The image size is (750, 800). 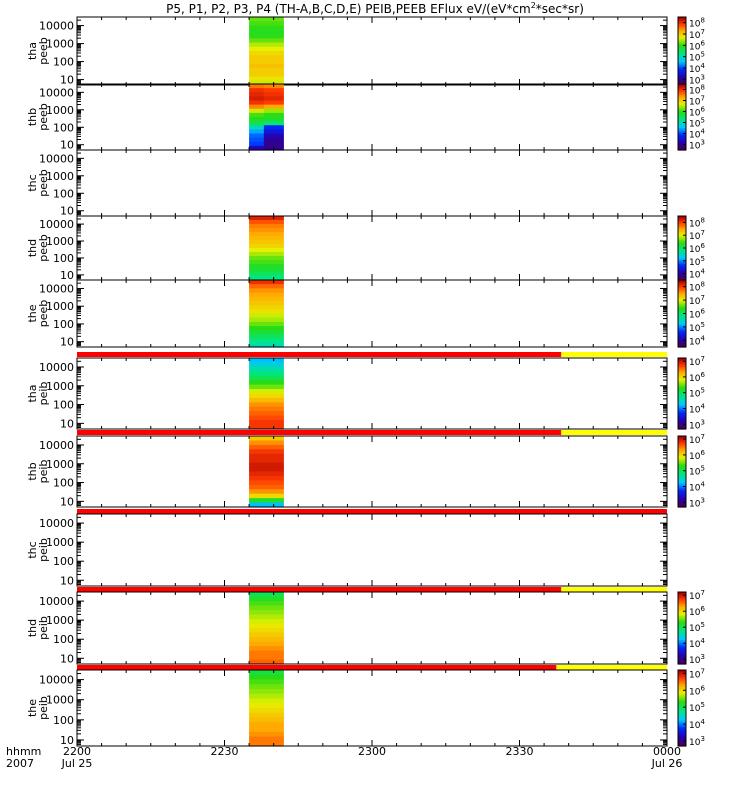 What do you see at coordinates (60, 386) in the screenshot?
I see `y-tick-label: 1000` at bounding box center [60, 386].